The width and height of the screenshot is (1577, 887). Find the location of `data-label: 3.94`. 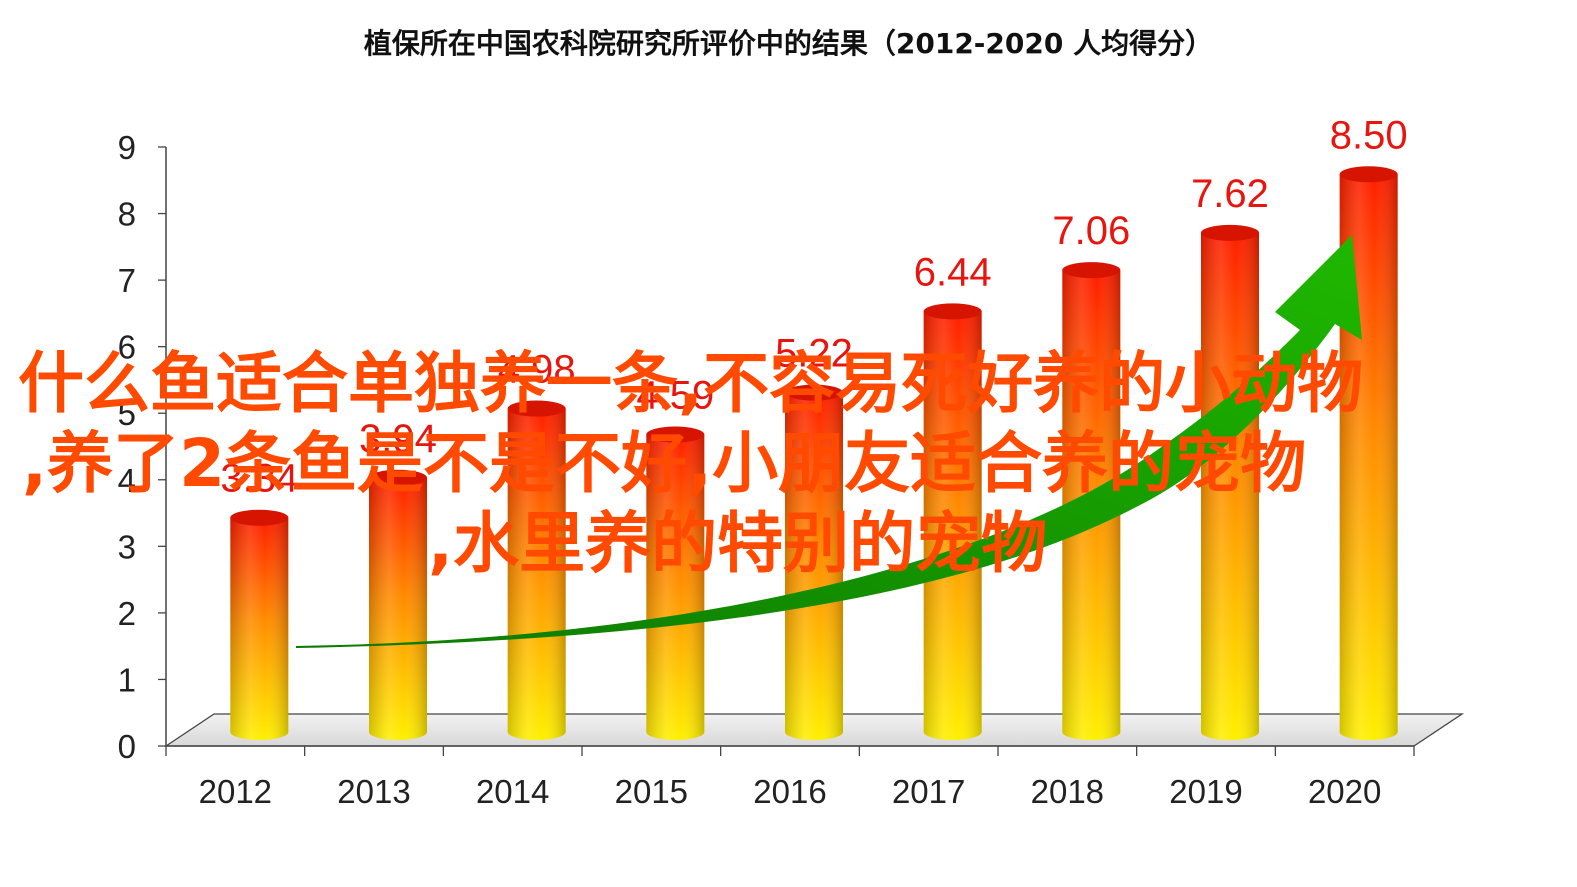

data-label: 3.94 is located at coordinates (398, 439).